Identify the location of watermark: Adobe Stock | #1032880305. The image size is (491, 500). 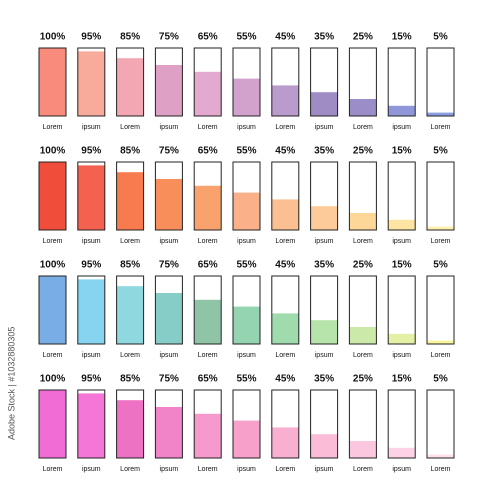
(11, 383).